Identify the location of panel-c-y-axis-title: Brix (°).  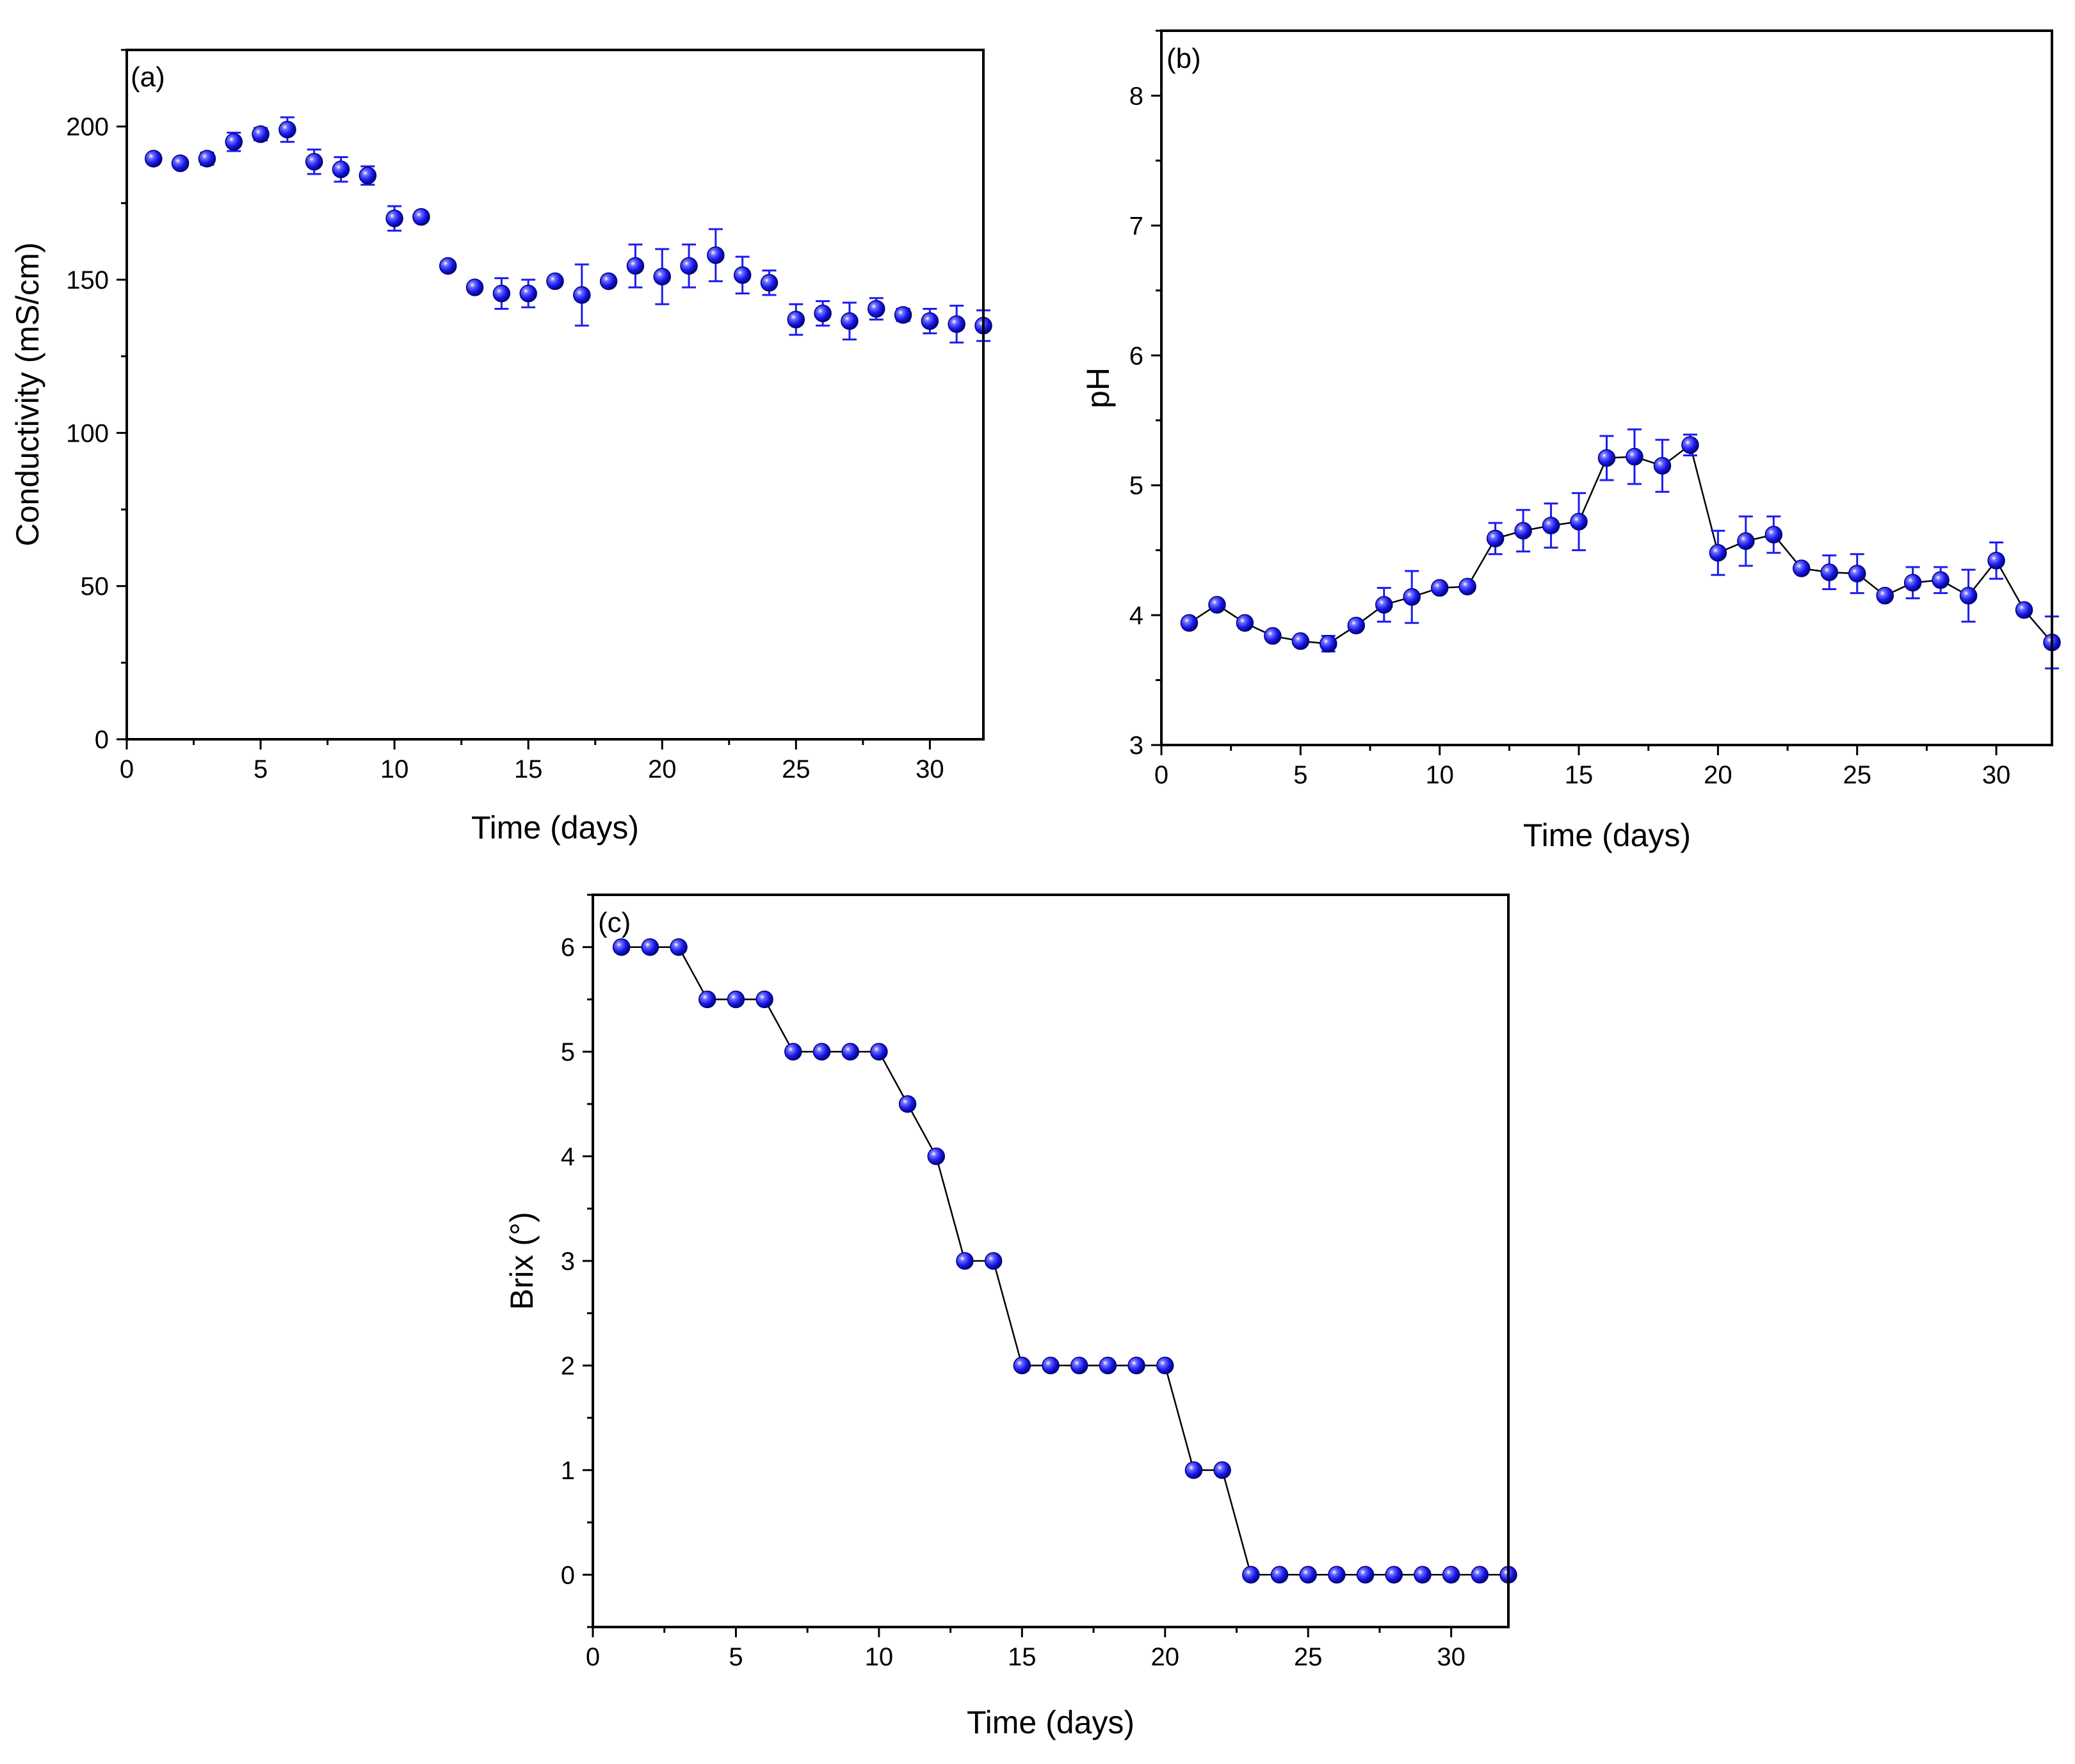
(522, 1261).